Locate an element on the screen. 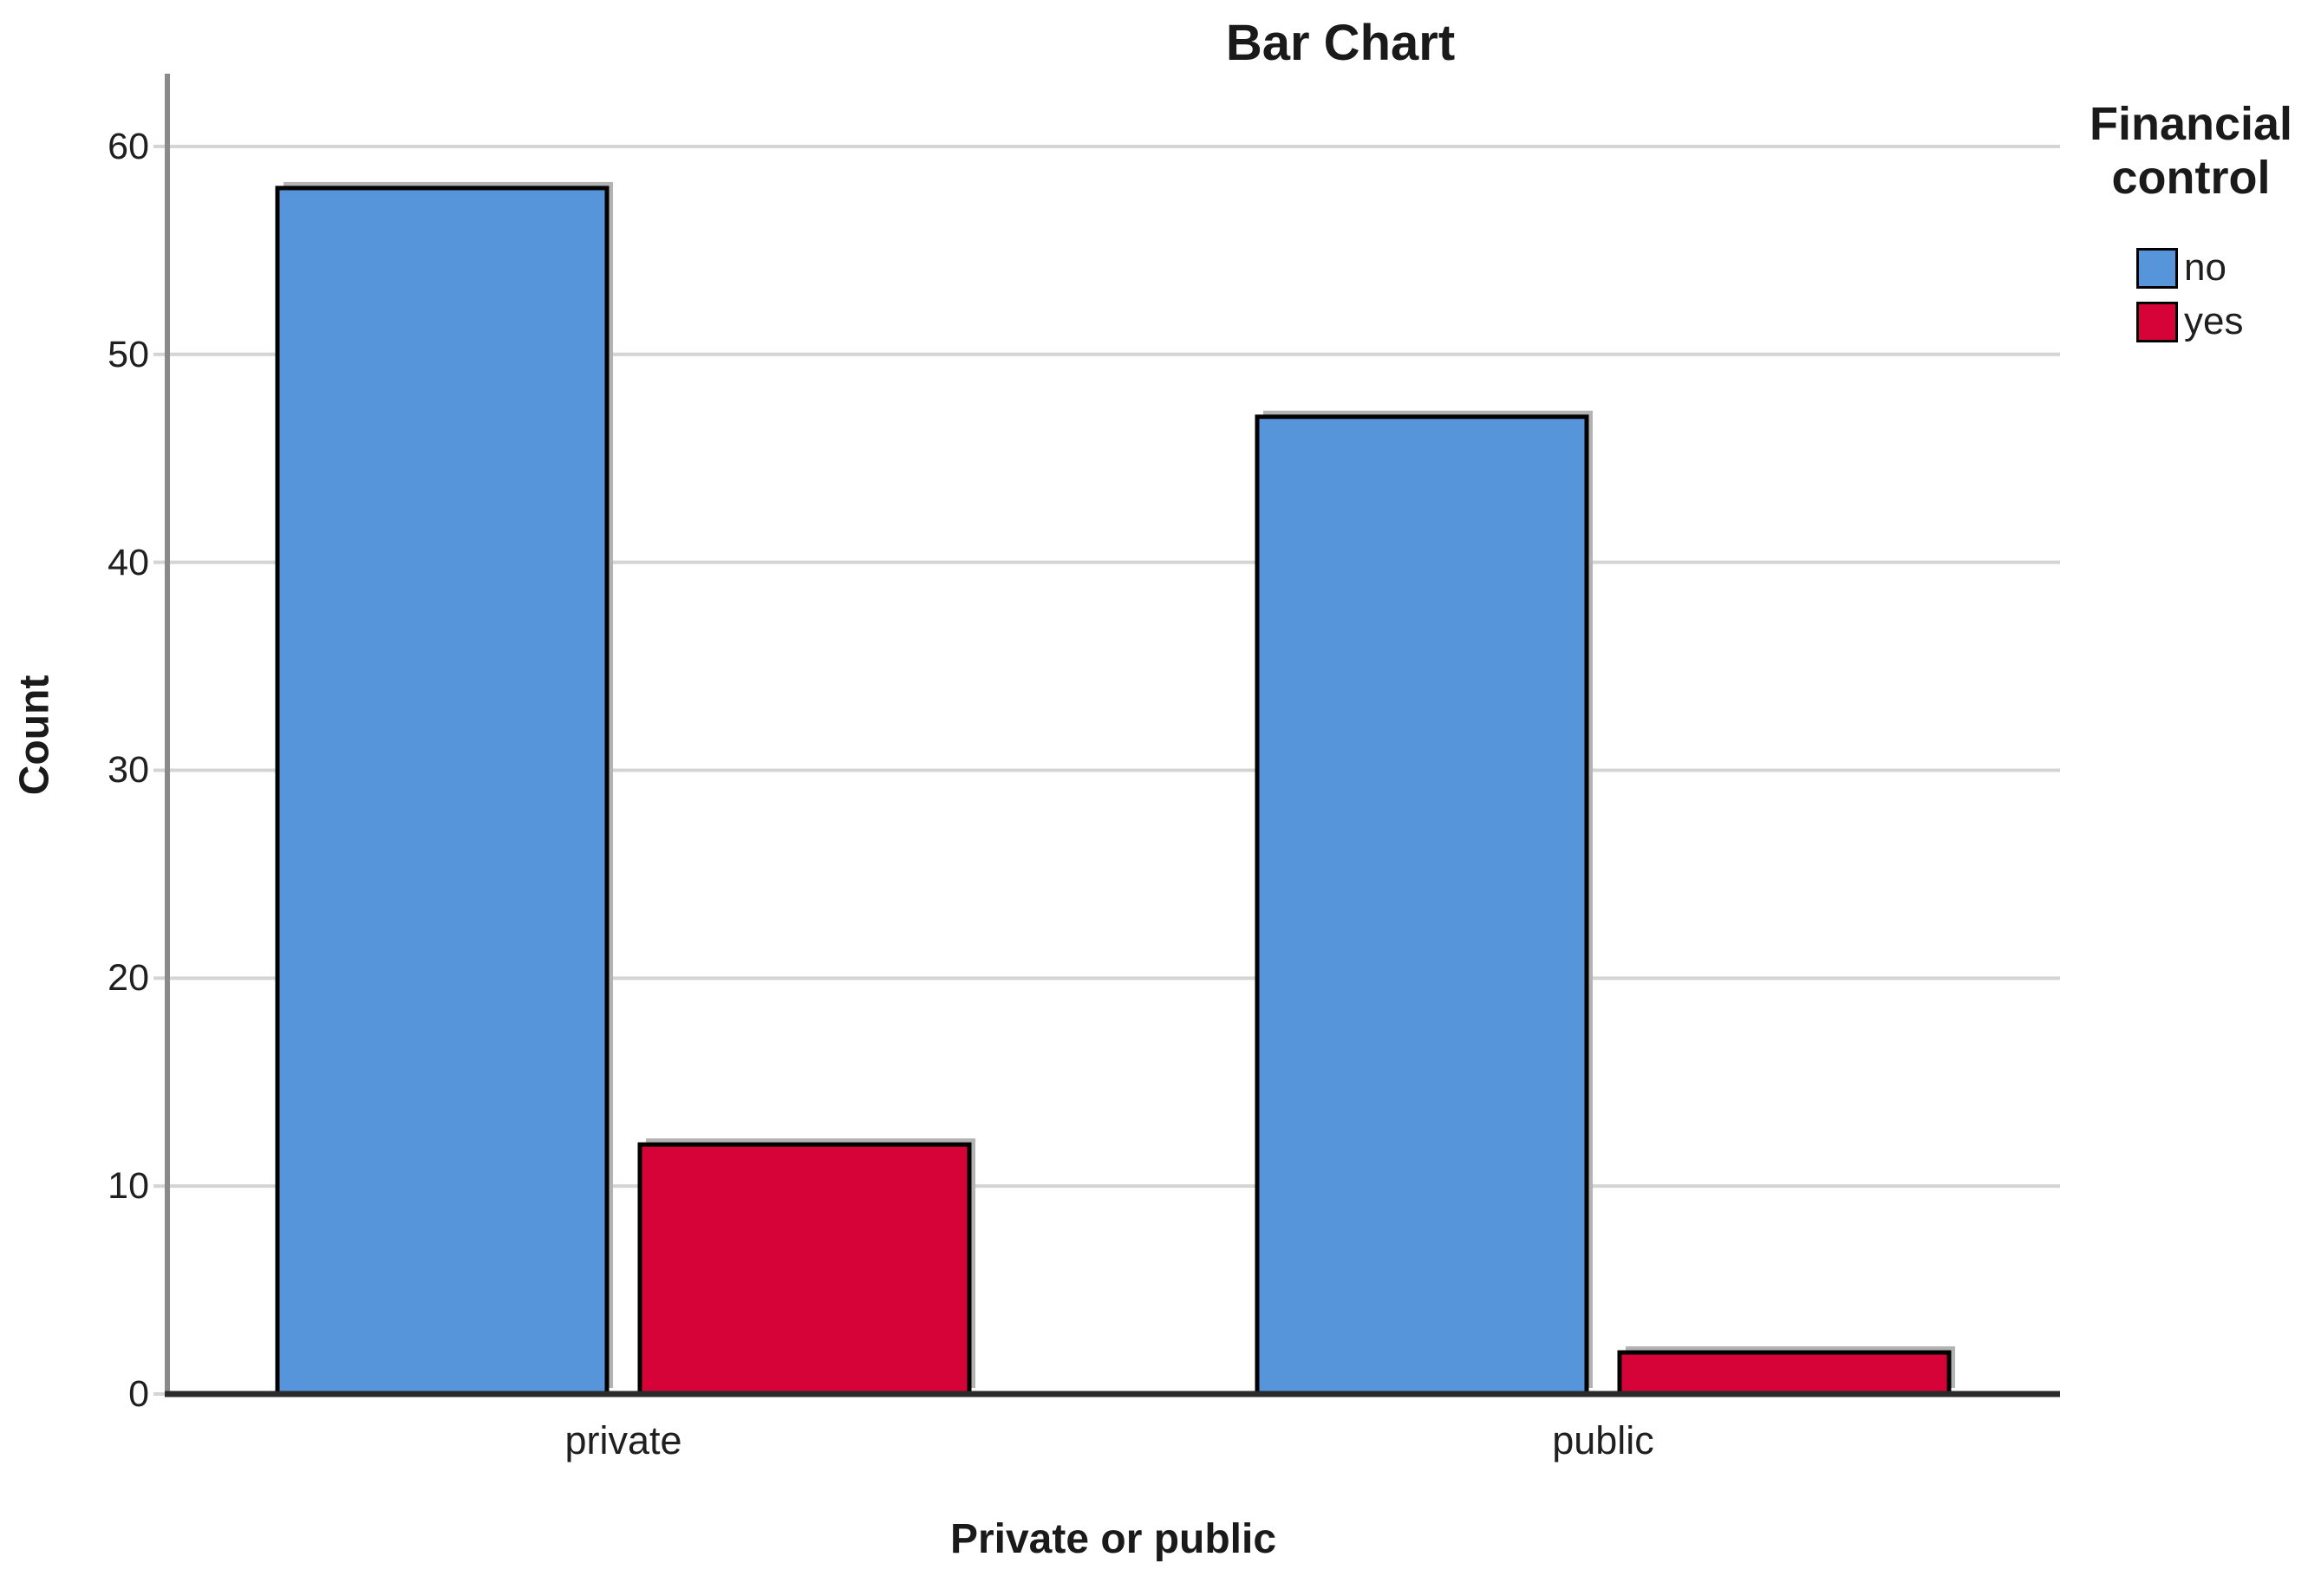 The image size is (2321, 1596). bar-private-no is located at coordinates (442, 791).